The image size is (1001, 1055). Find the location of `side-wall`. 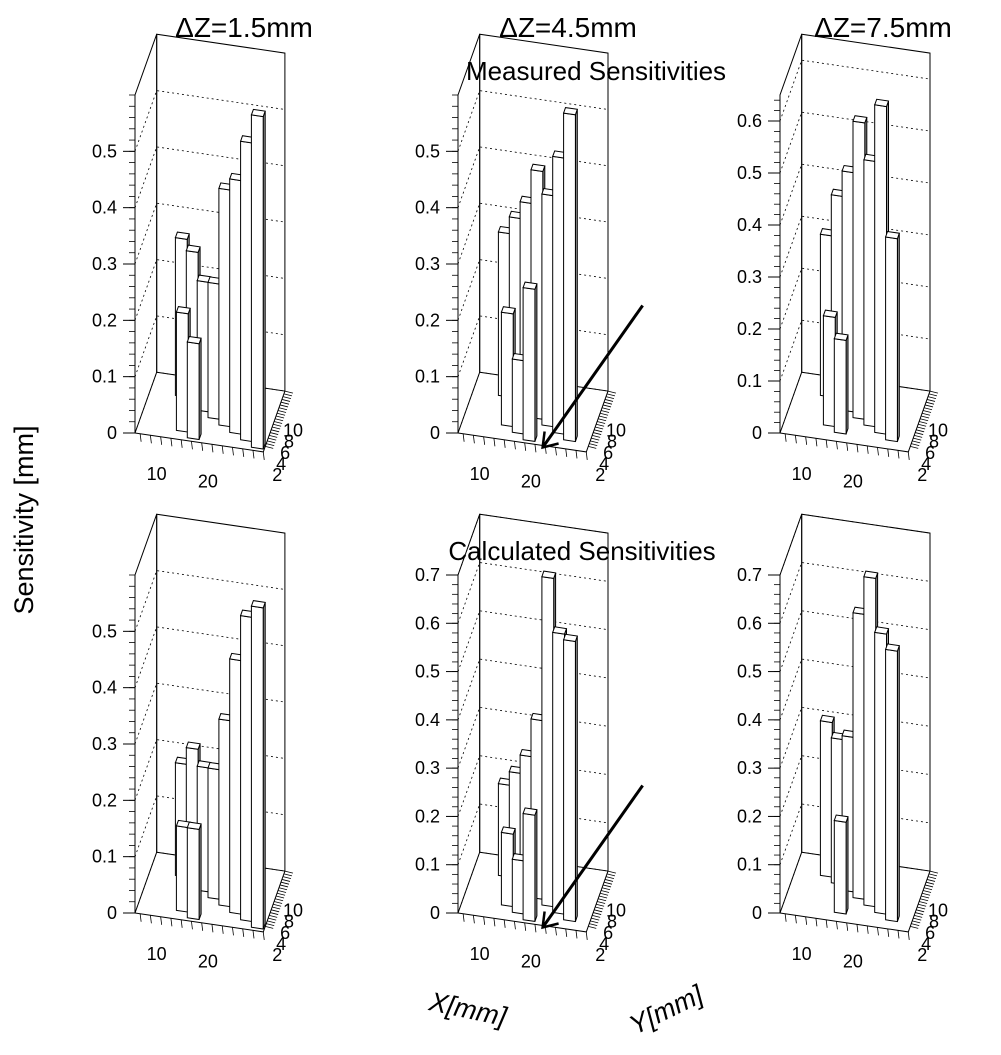

side-wall is located at coordinates (469, 234).